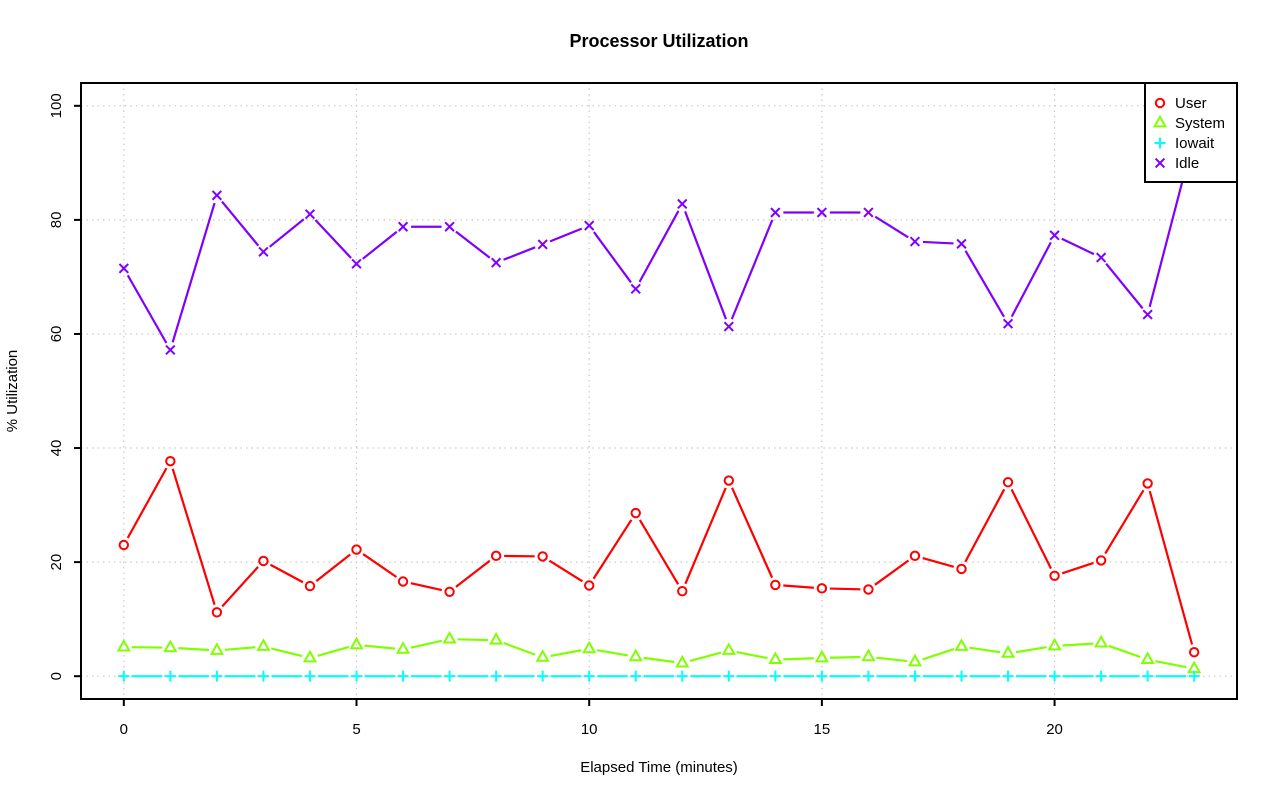 Image resolution: width=1280 pixels, height=801 pixels. What do you see at coordinates (1191, 132) in the screenshot?
I see `legend: User System Iowait Idle` at bounding box center [1191, 132].